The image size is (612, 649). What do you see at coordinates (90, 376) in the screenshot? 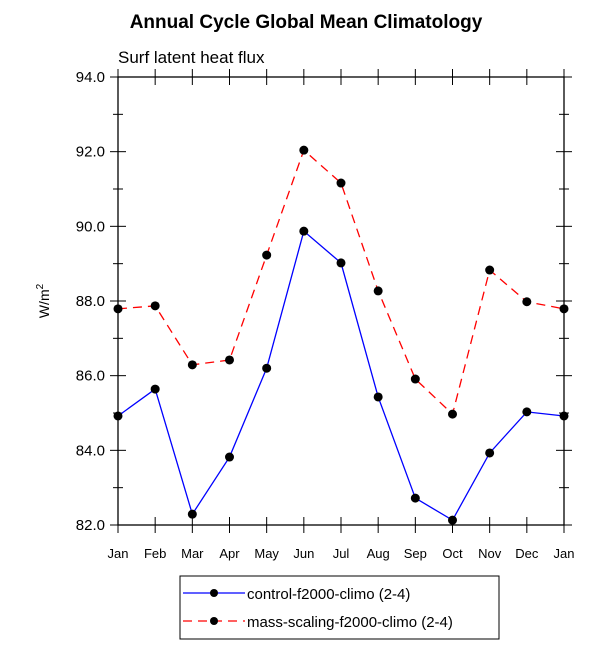
I see `y-tick-label: 86.0` at bounding box center [90, 376].